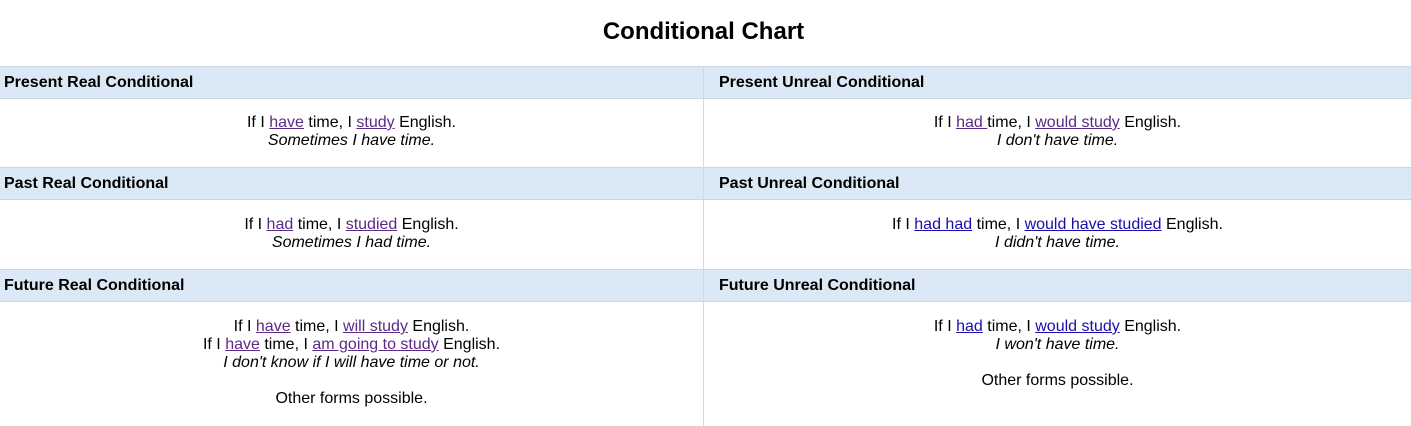  Describe the element at coordinates (1057, 344) in the screenshot. I see `future-unreal-note: I won't have time.` at that location.